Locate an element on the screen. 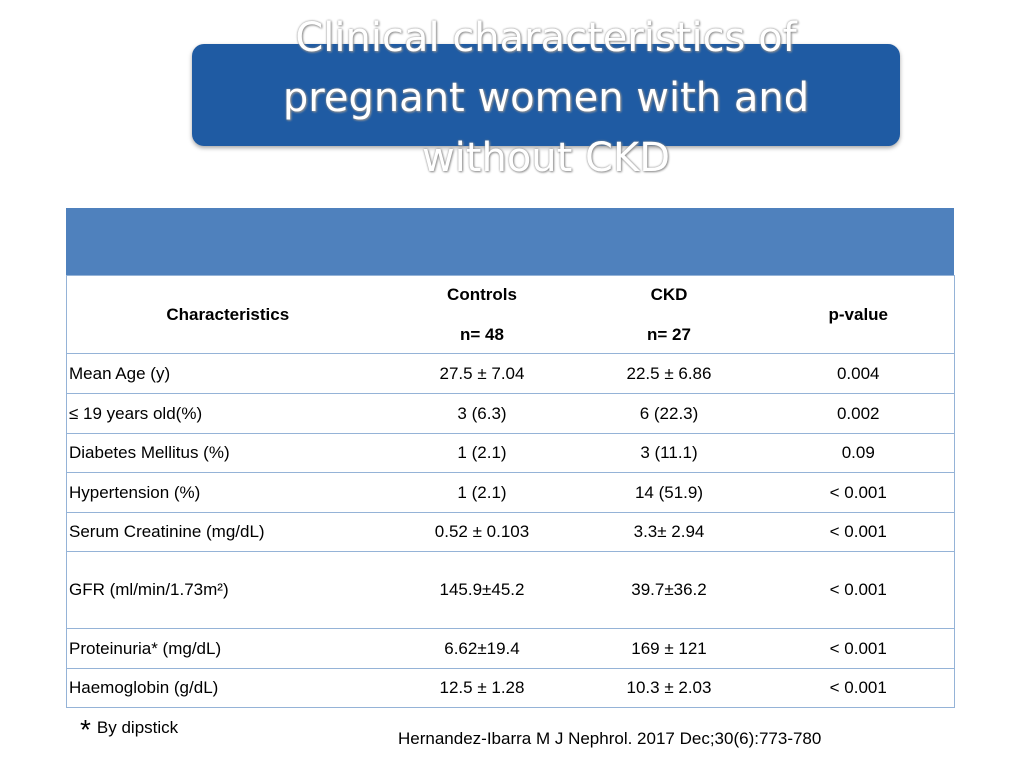 Image resolution: width=1024 pixels, height=768 pixels. table-cell: 145.9±45.2 is located at coordinates (482, 590).